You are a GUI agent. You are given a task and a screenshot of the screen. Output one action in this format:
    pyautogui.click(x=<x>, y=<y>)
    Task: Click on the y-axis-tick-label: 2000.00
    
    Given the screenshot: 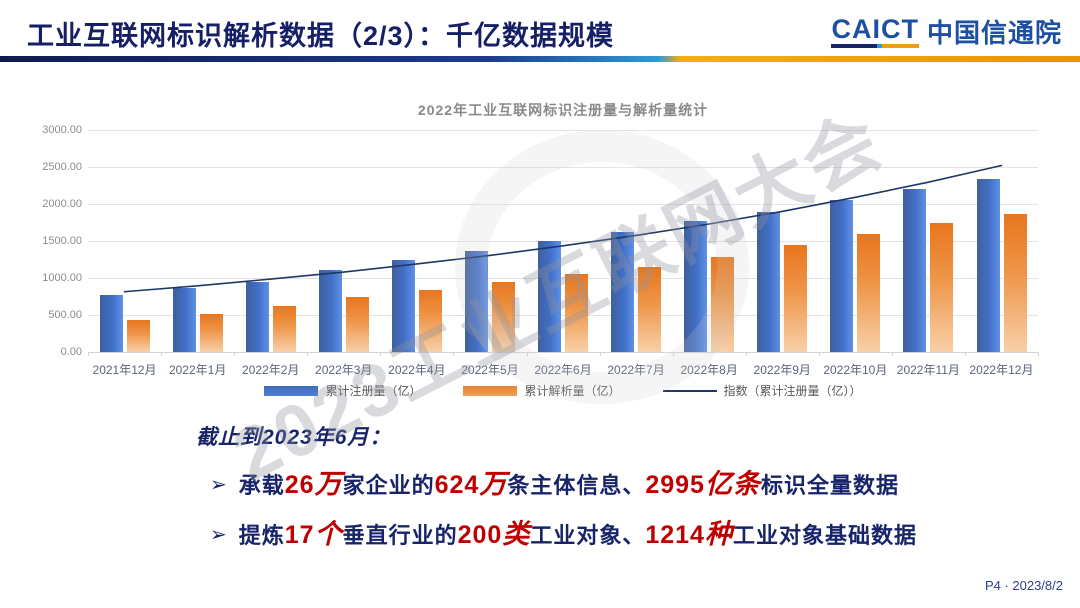 What is the action you would take?
    pyautogui.click(x=62, y=204)
    